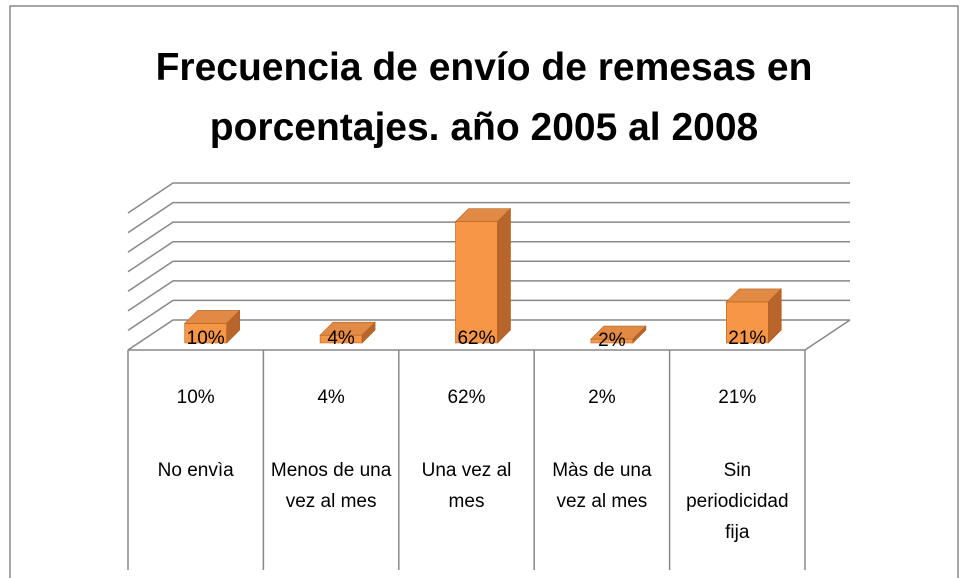  I want to click on table-category: Sin periodicidad fija, so click(737, 501).